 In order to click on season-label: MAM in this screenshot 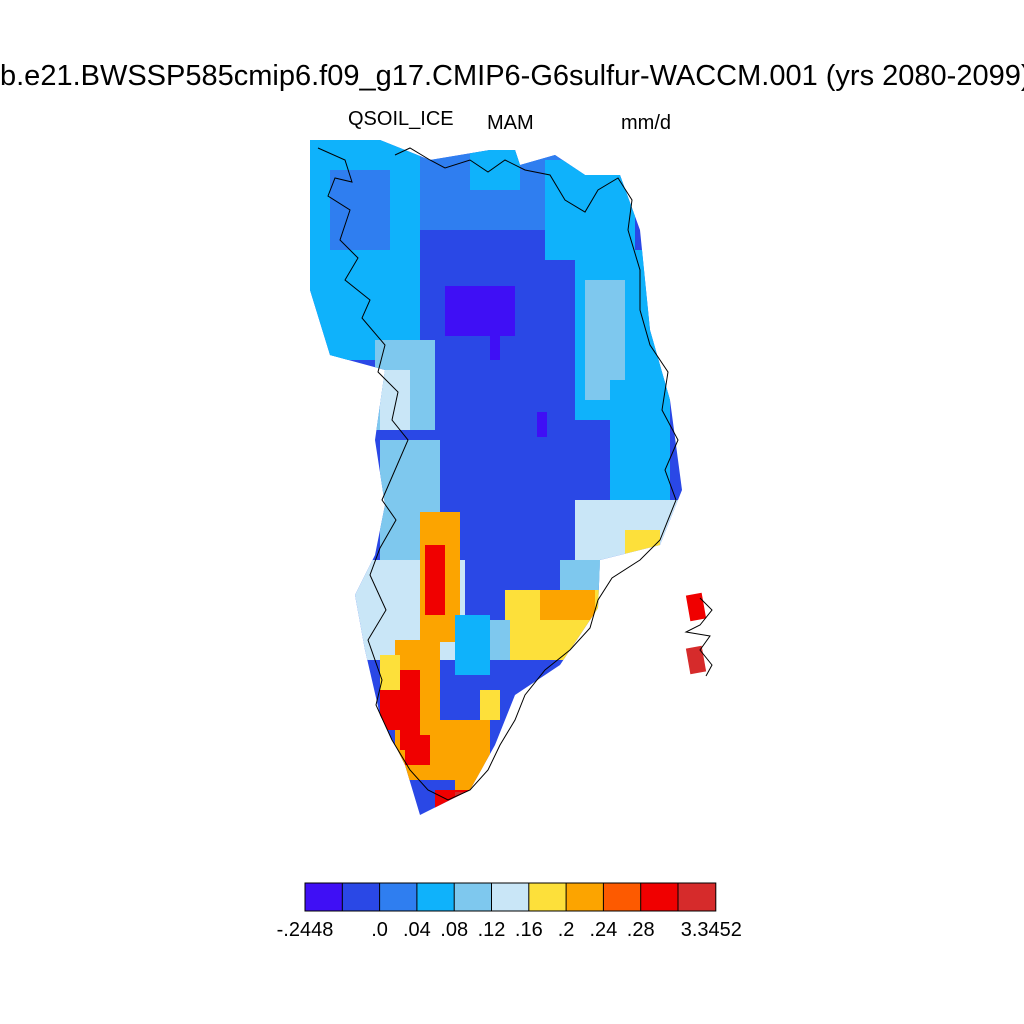, I will do `click(510, 123)`.